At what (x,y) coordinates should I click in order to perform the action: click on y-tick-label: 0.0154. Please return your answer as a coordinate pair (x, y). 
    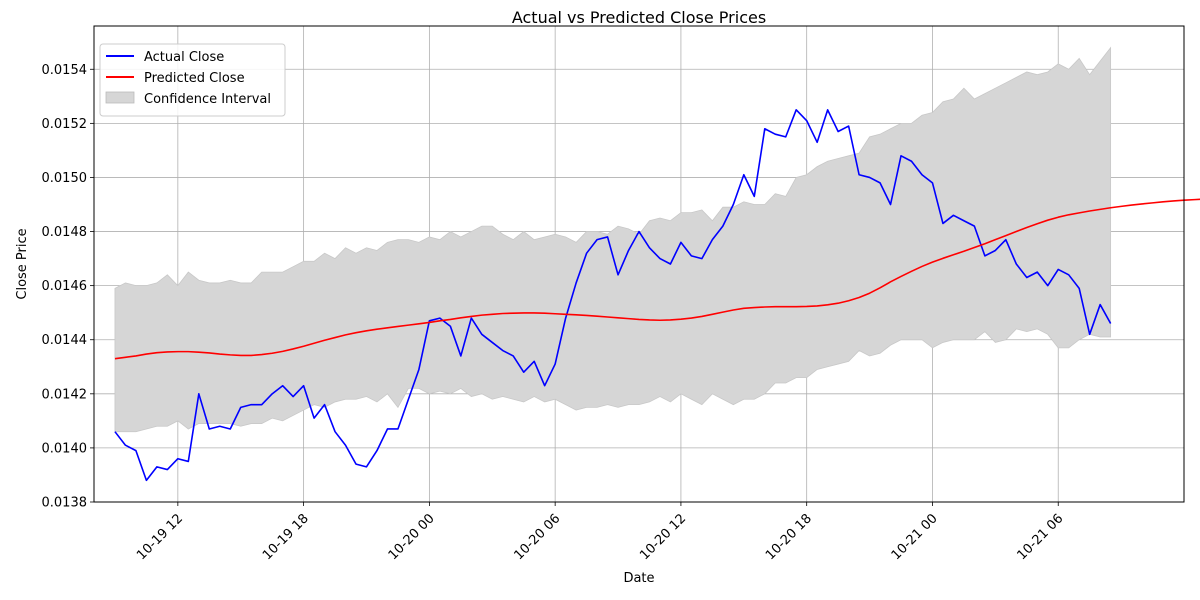
    Looking at the image, I should click on (65, 70).